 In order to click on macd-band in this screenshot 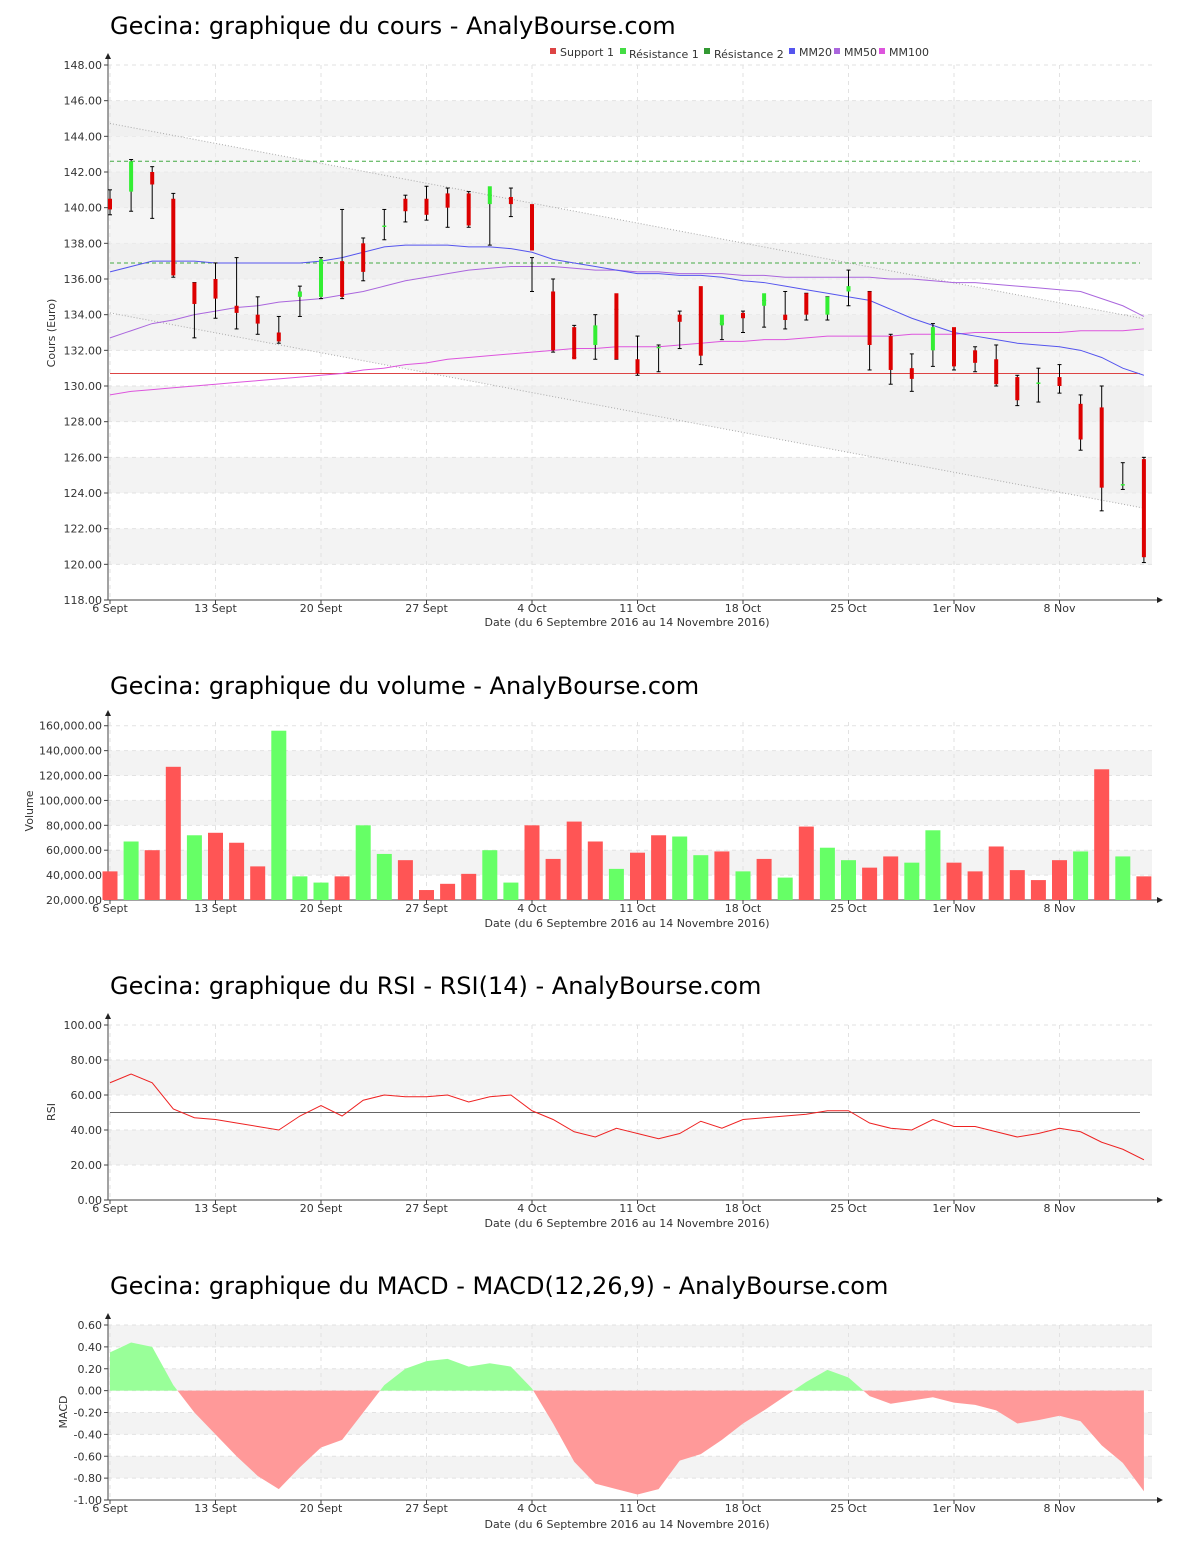, I will do `click(630, 1336)`.